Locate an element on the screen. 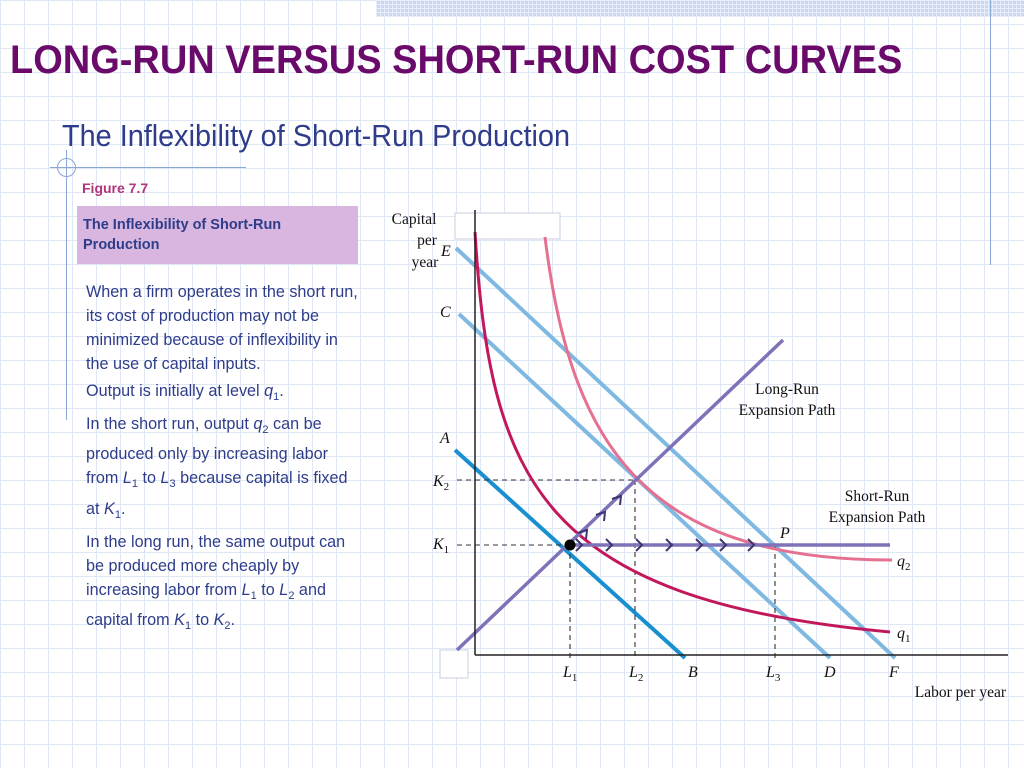 Image resolution: width=1024 pixels, height=768 pixels. x-axis-label: Labor per year is located at coordinates (961, 692).